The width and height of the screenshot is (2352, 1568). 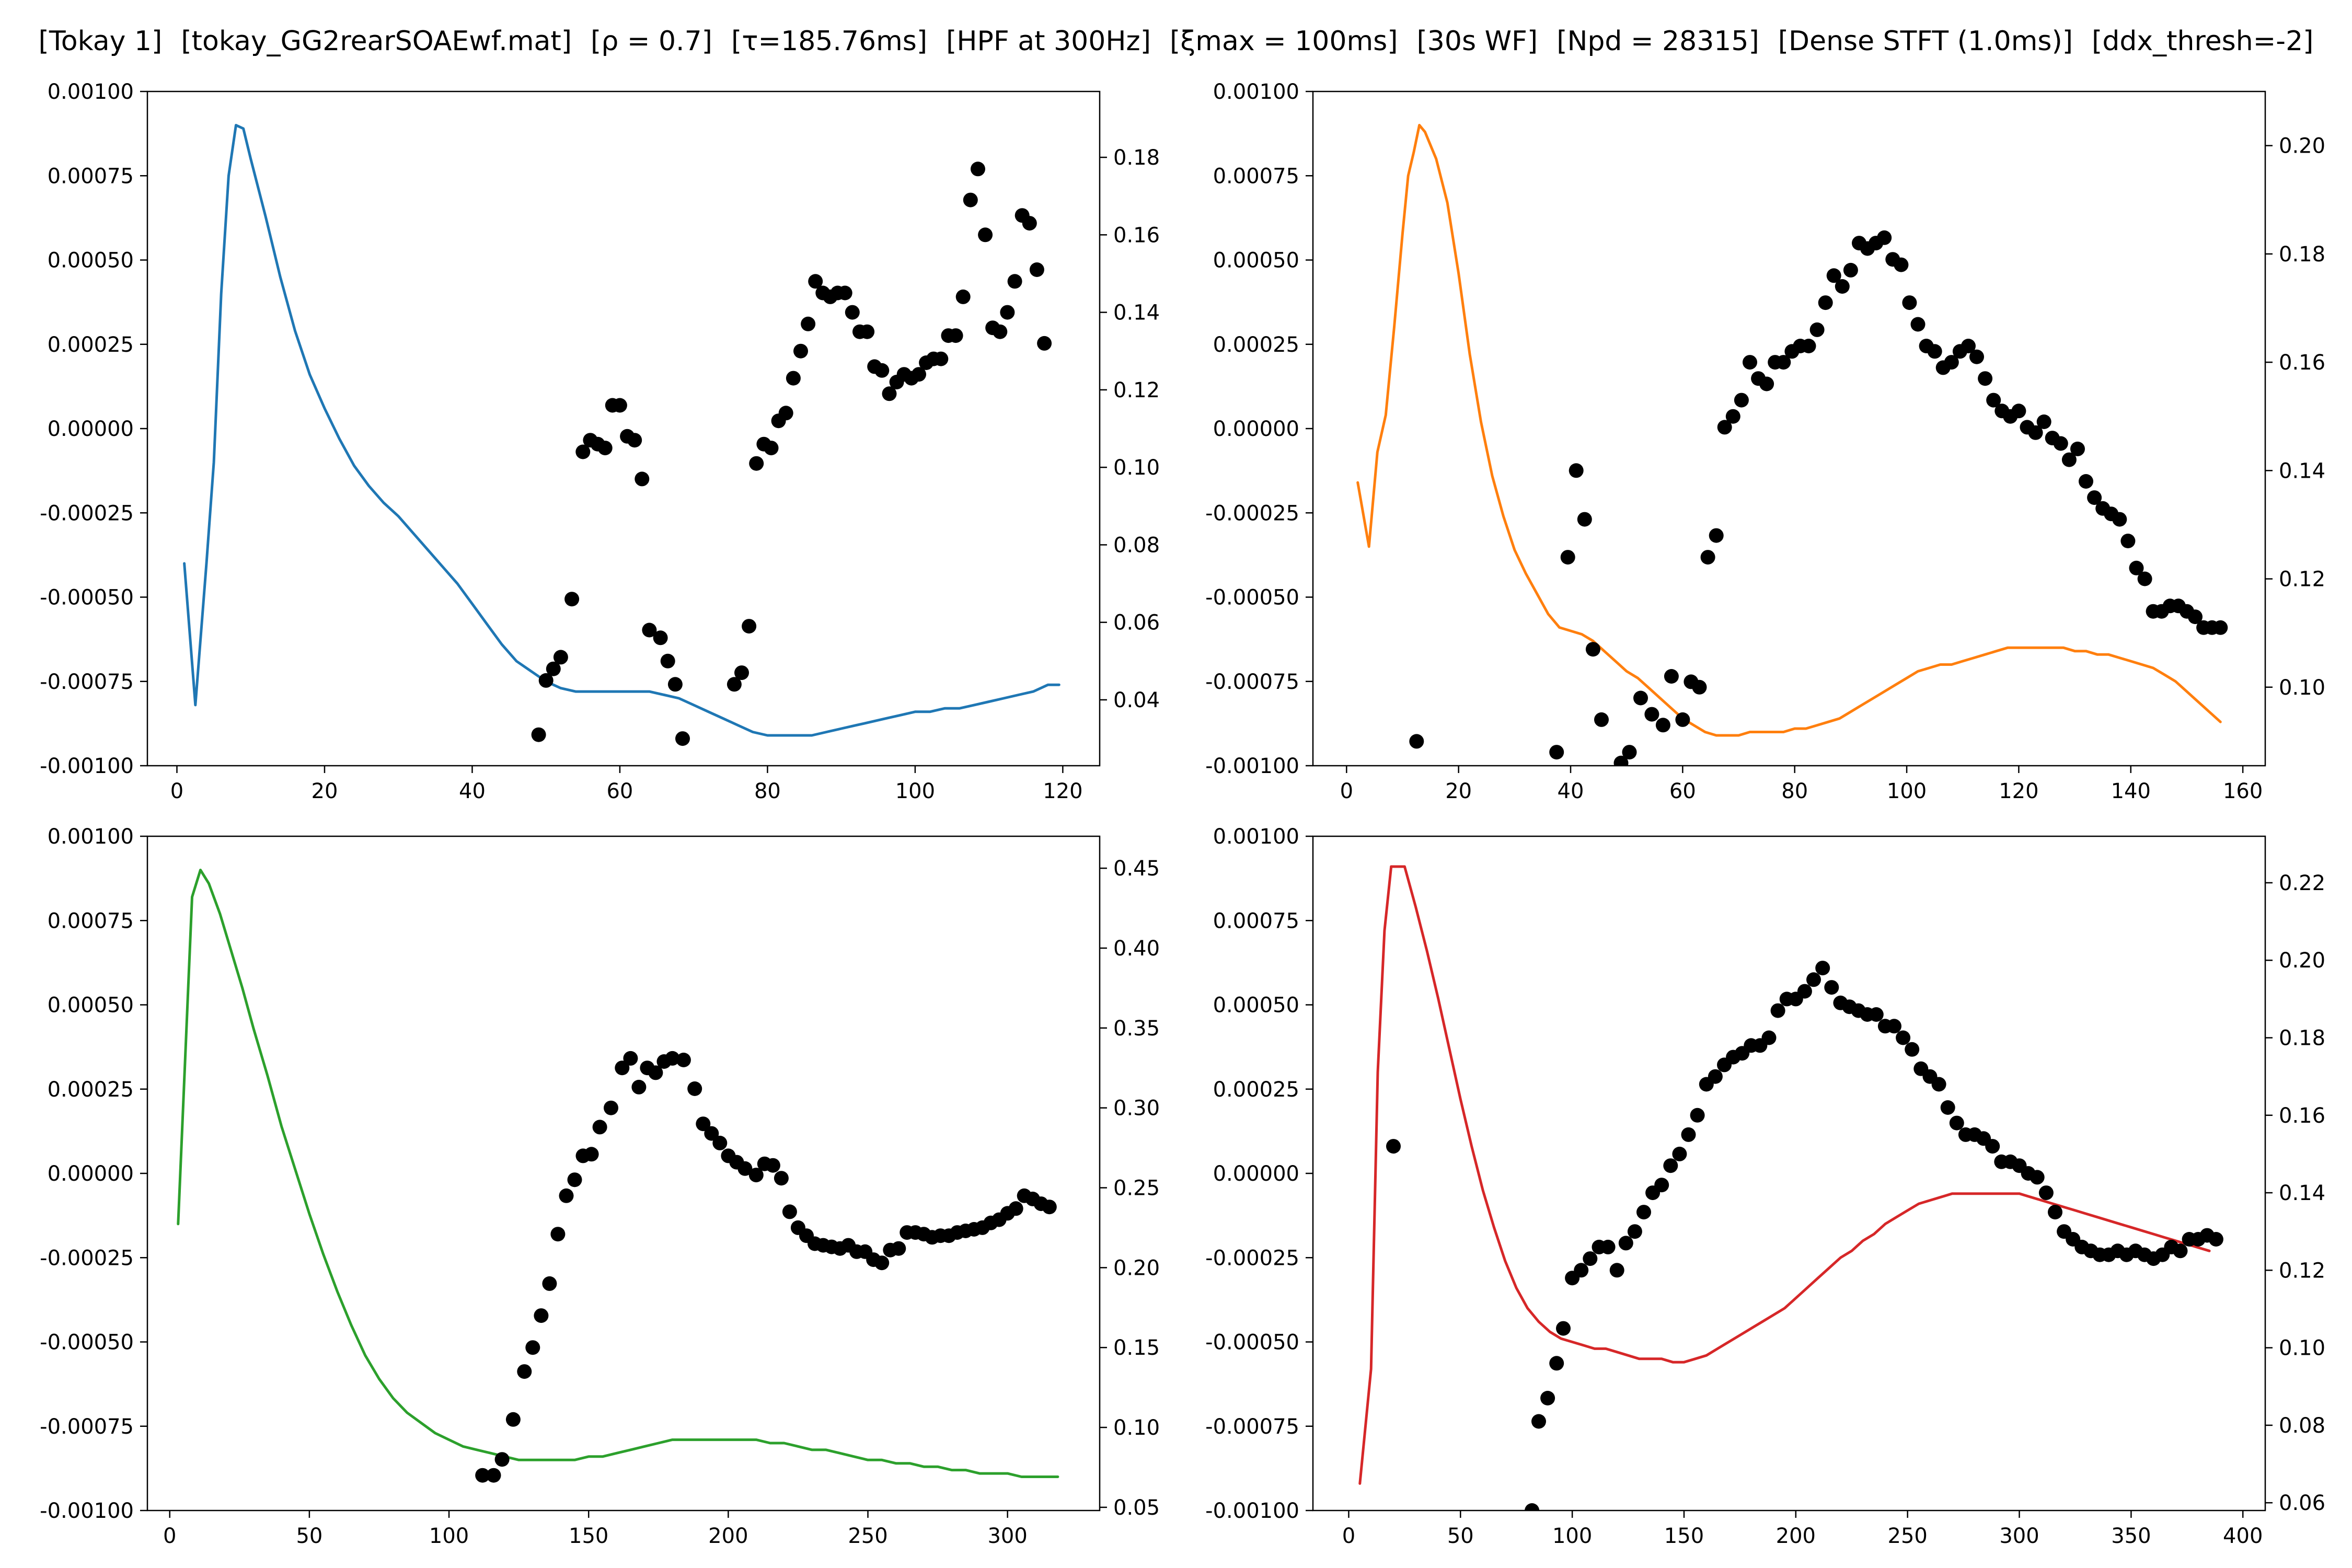 I want to click on scatter-series, so click(x=1804, y=1236).